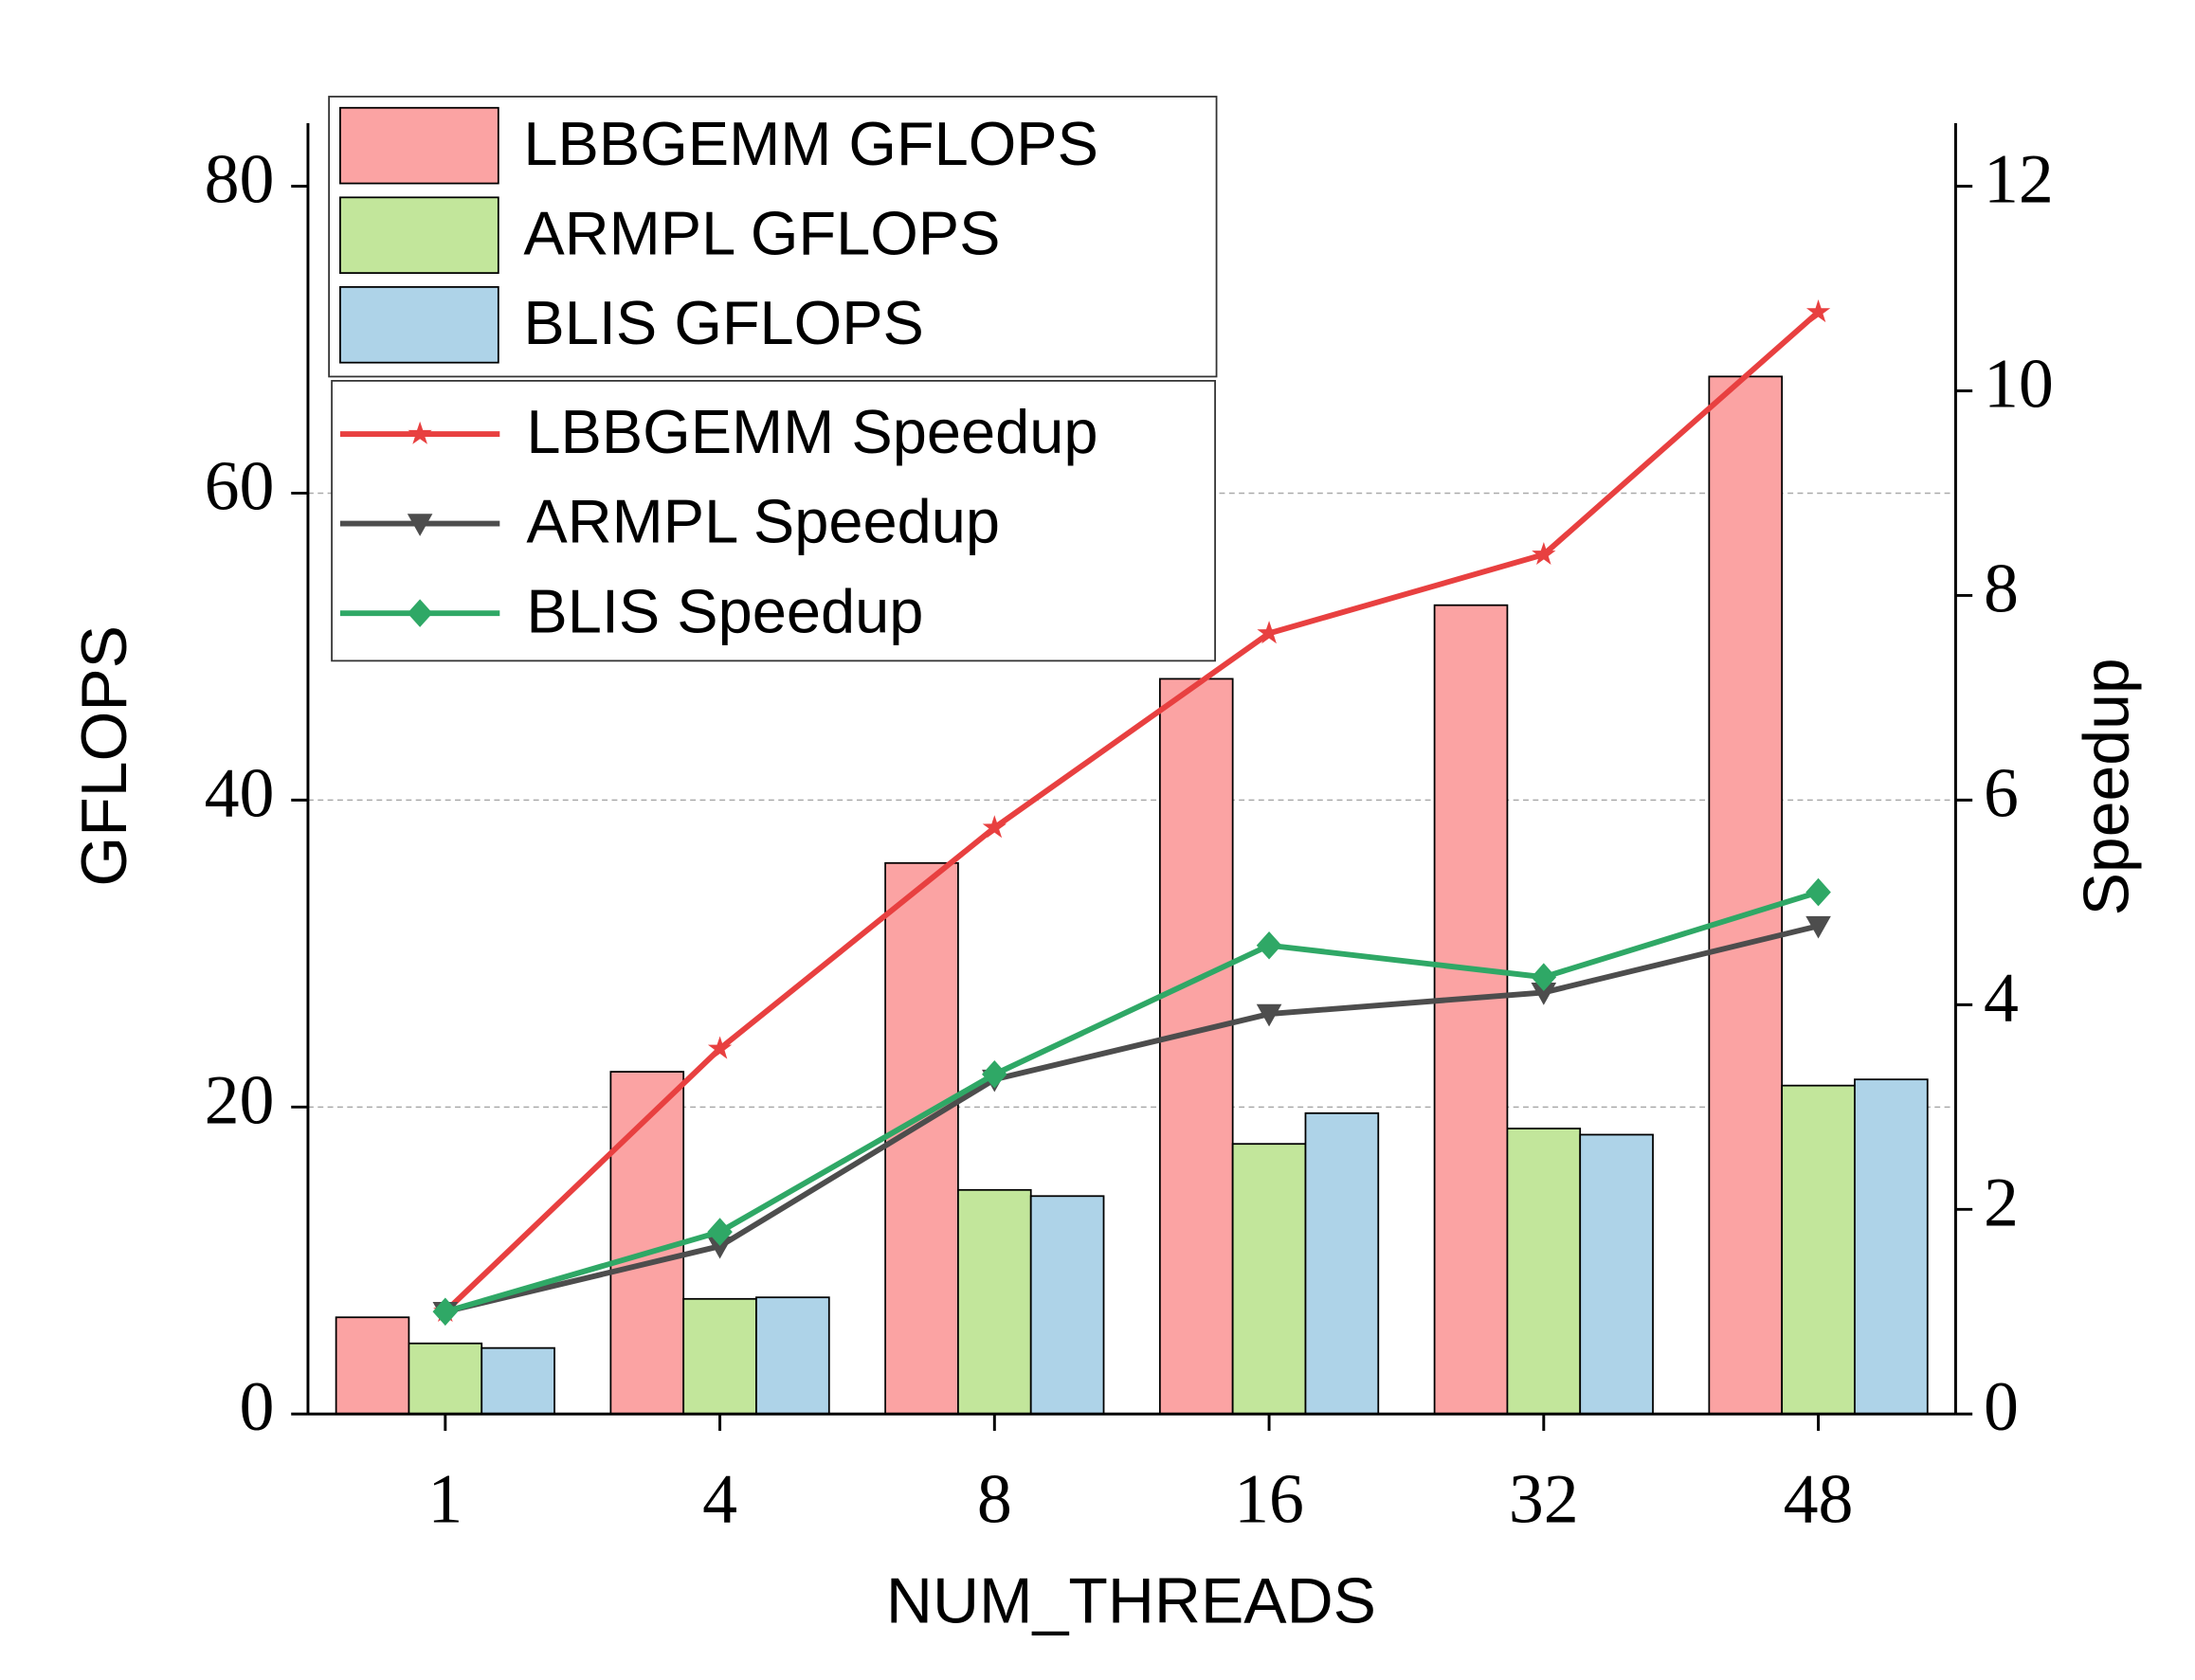 The image size is (2195, 1680). I want to click on y2-tick-label: 4, so click(2001, 997).